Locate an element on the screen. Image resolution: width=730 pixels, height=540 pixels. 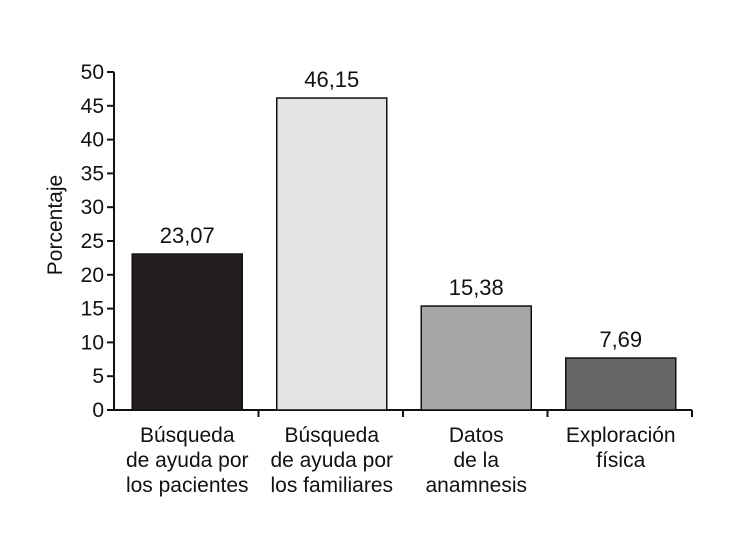
y-tick-label: 45 is located at coordinates (92, 106).